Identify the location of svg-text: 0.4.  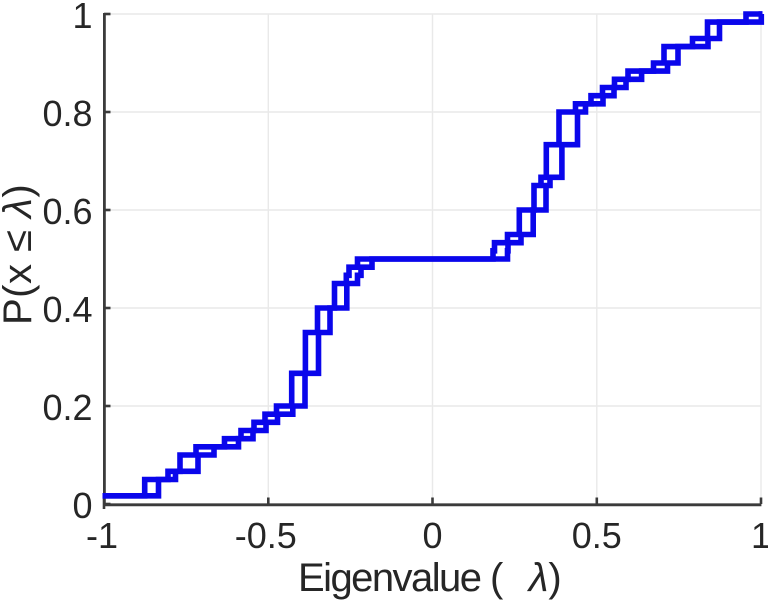
(67, 309).